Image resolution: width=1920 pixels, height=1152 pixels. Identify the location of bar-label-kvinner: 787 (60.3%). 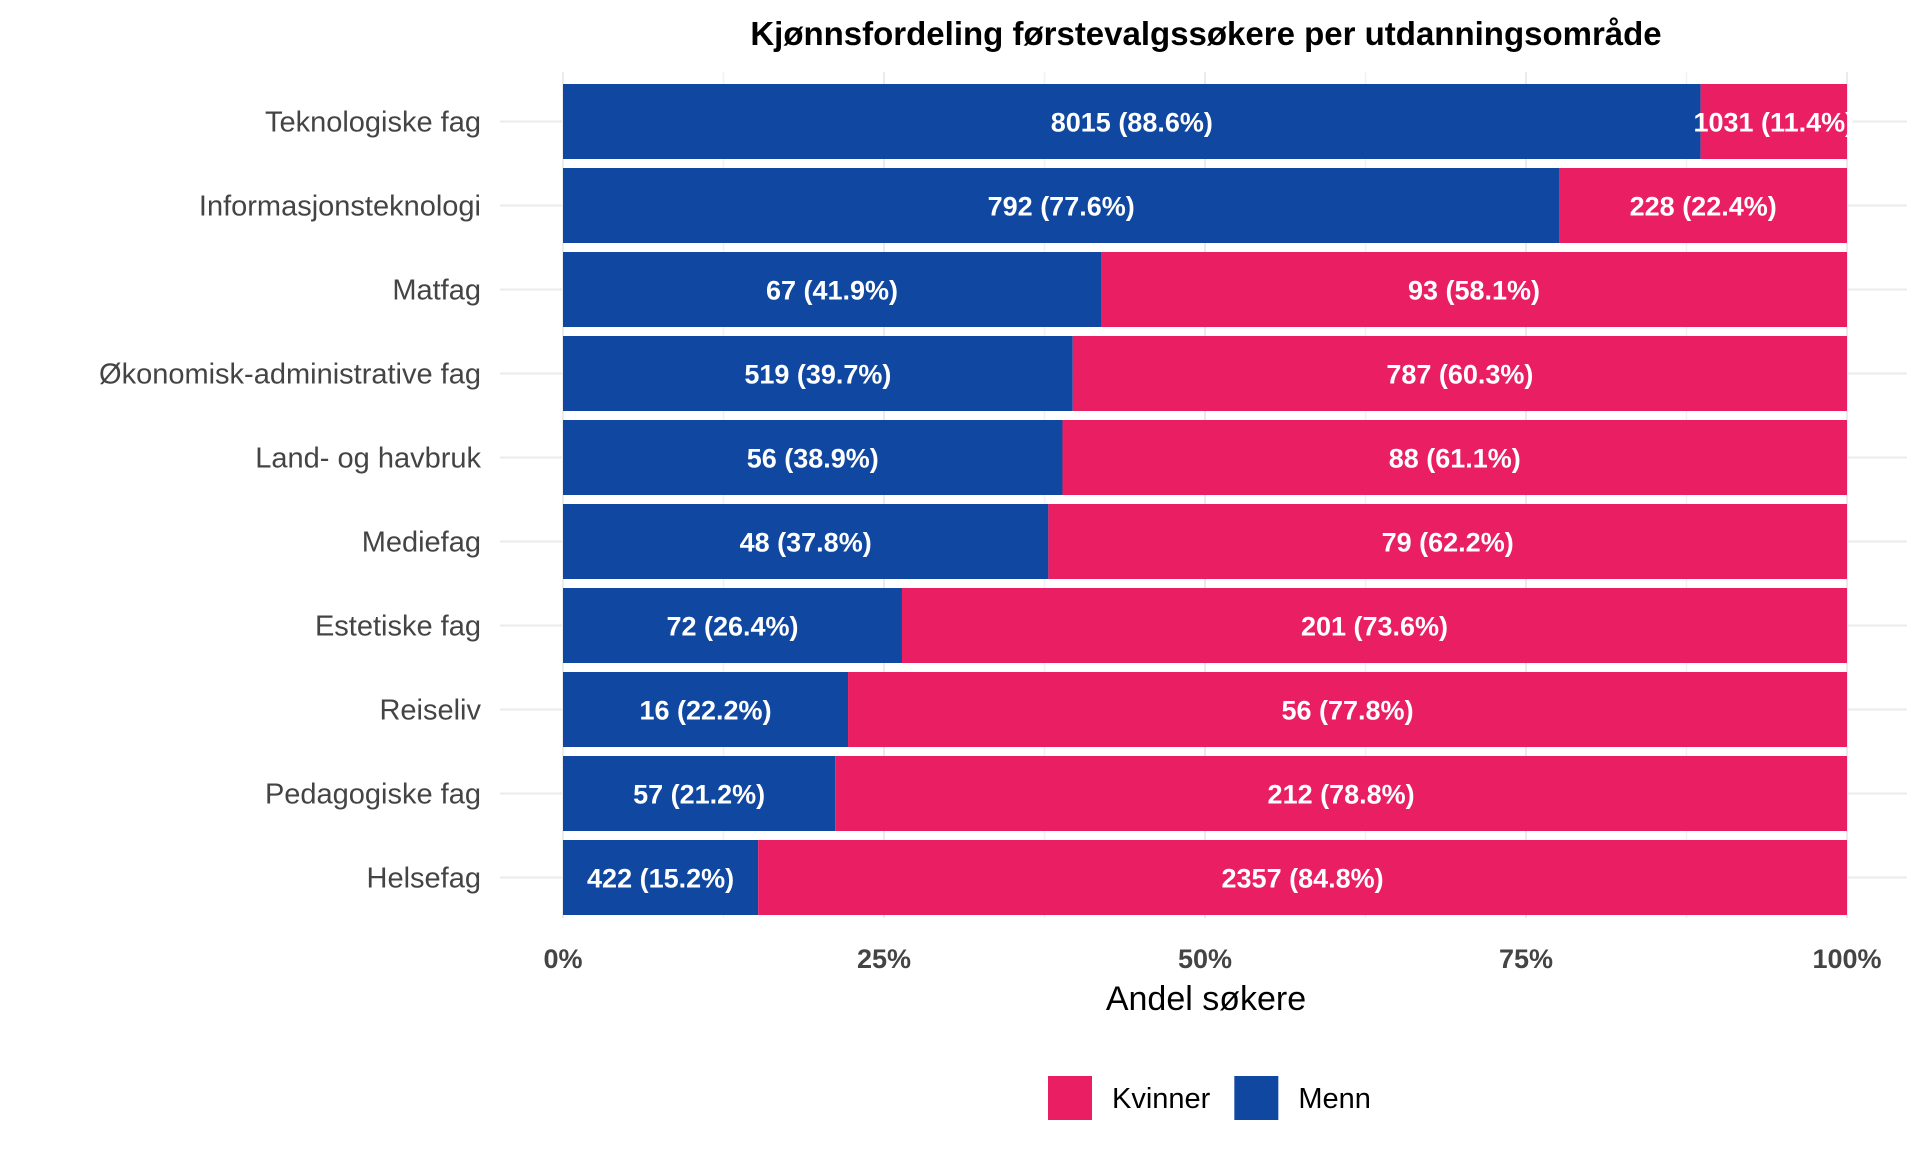
(1459, 375).